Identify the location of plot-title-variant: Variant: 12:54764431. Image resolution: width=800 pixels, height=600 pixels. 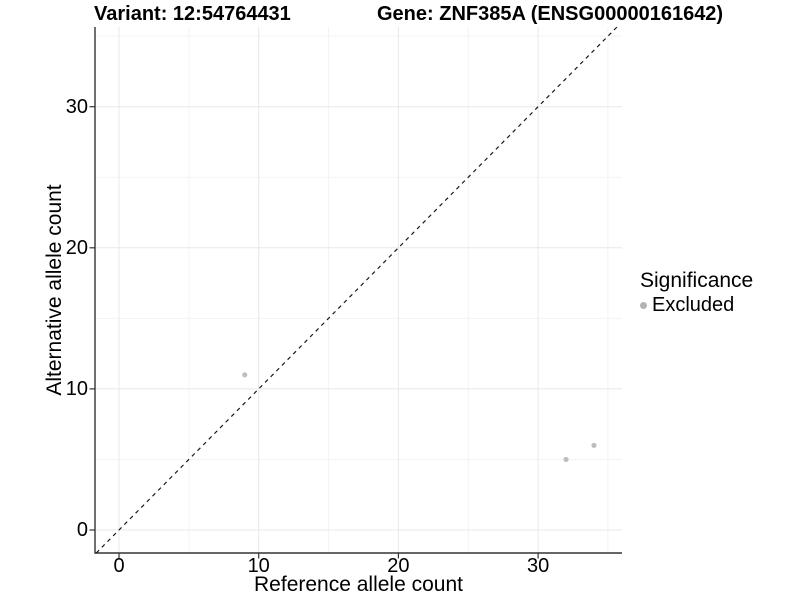
(192, 14).